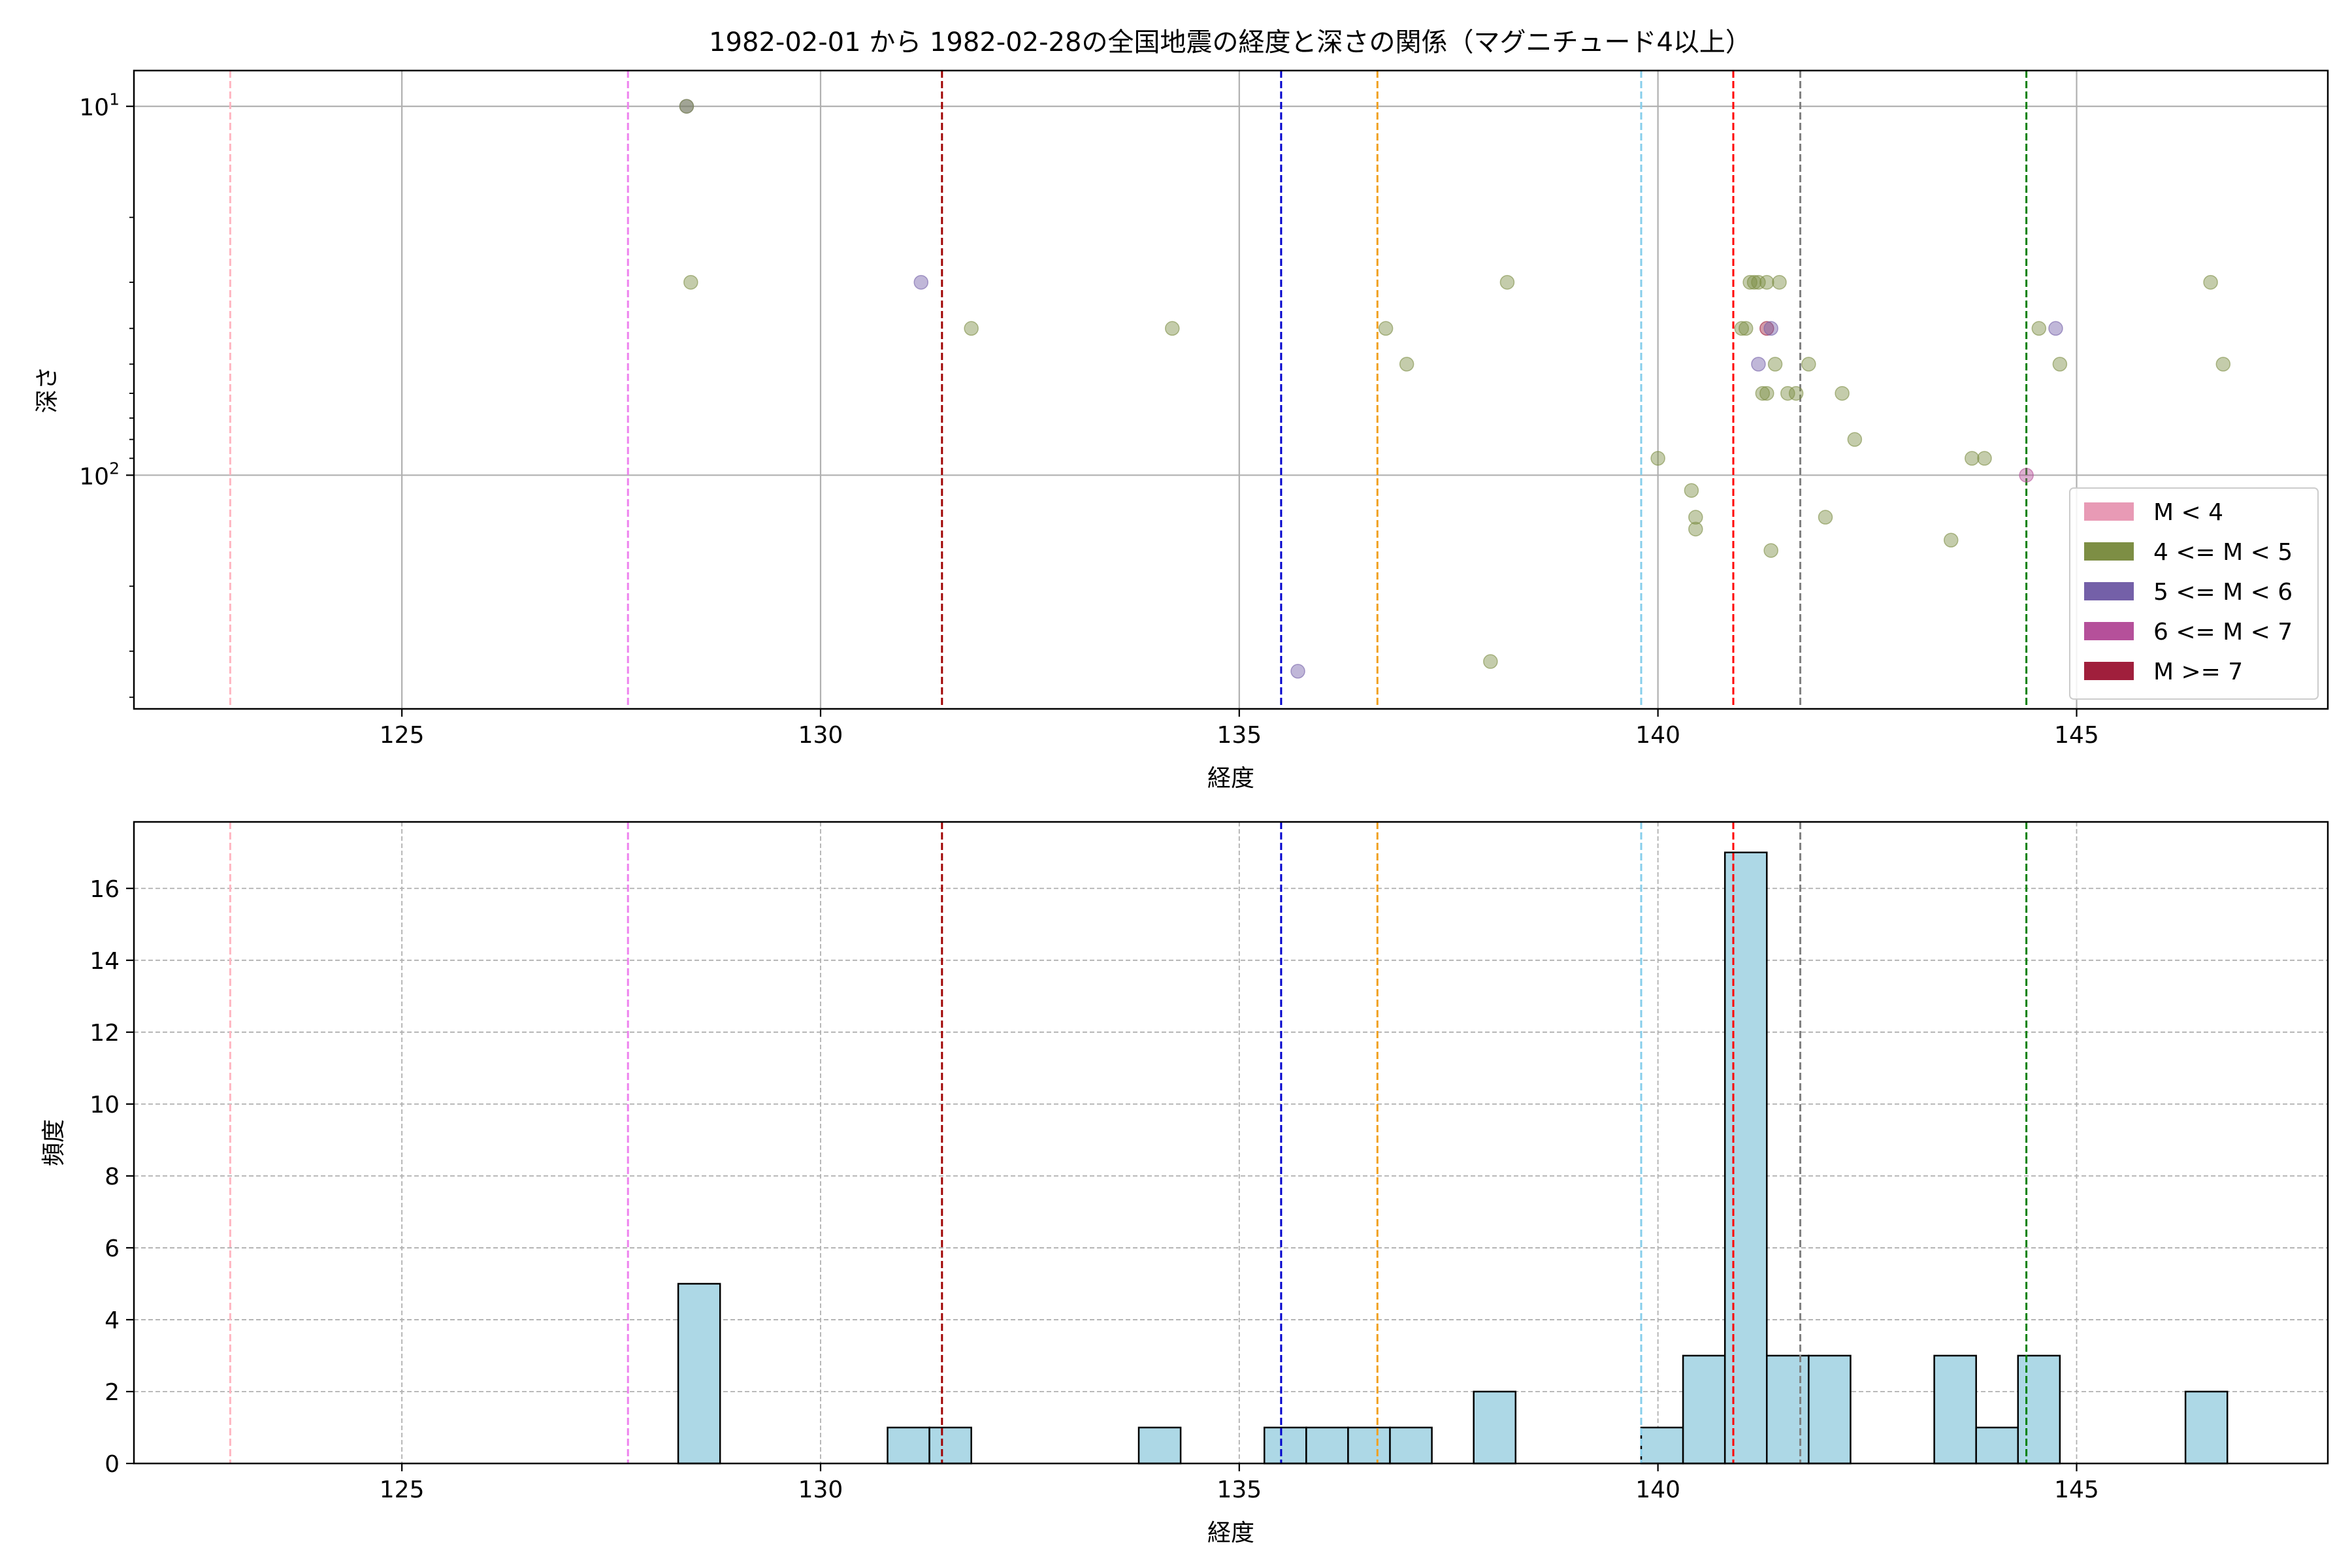 Image resolution: width=2352 pixels, height=1568 pixels. What do you see at coordinates (2223, 632) in the screenshot?
I see `scatter-legend-label-3: 6 <= M < 7` at bounding box center [2223, 632].